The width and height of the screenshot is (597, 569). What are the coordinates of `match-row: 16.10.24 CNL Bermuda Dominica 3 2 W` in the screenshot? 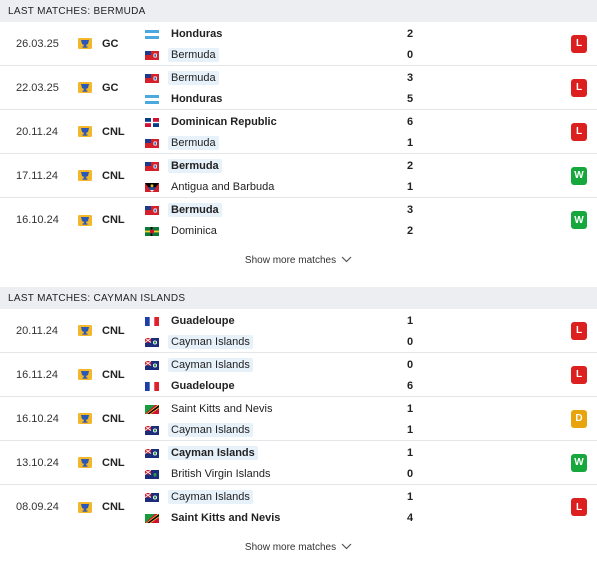 It's located at (298, 220).